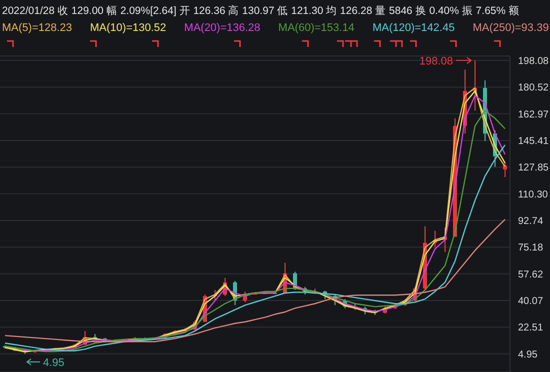 This screenshot has width=550, height=372. Describe the element at coordinates (531, 248) in the screenshot. I see `y-tick-label: 75.18` at that location.